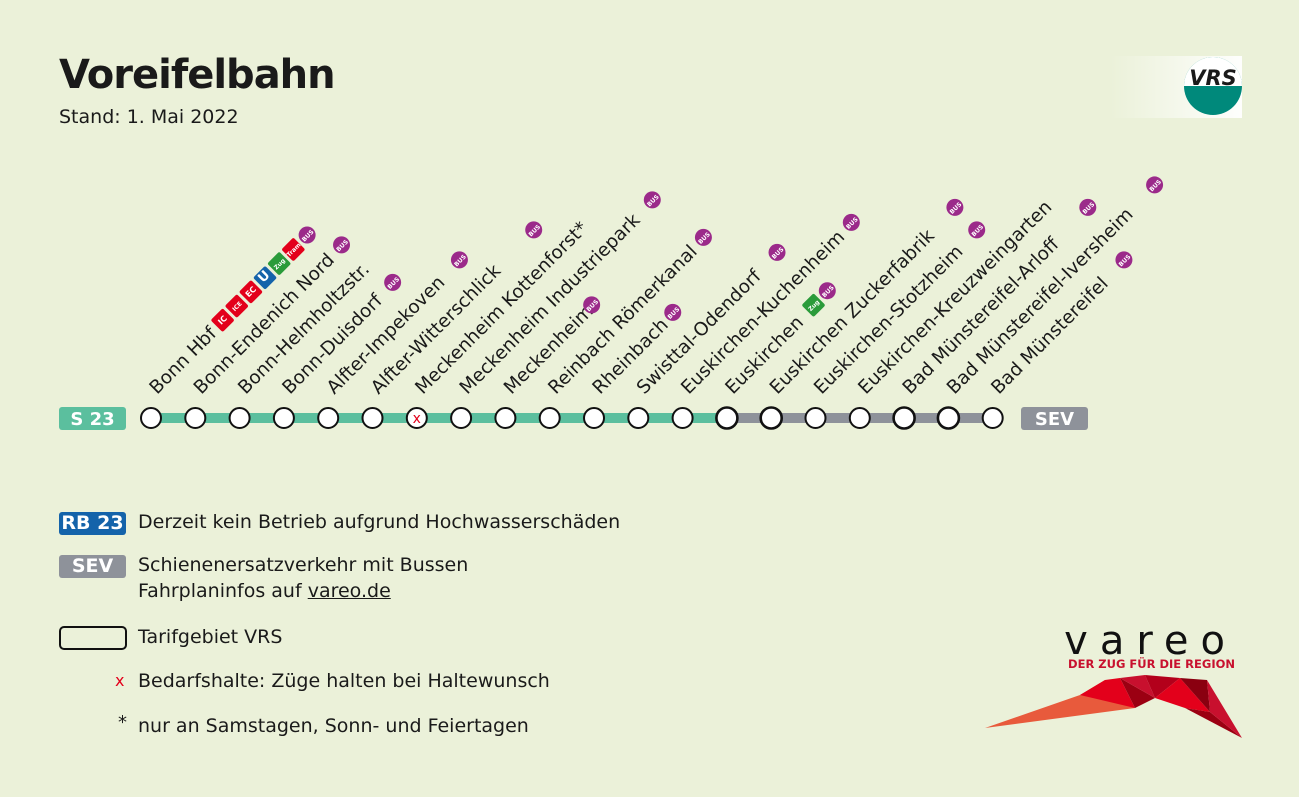  I want to click on vareo-logo: vareo DER ZUG FÜR DIE REGION, so click(1115, 681).